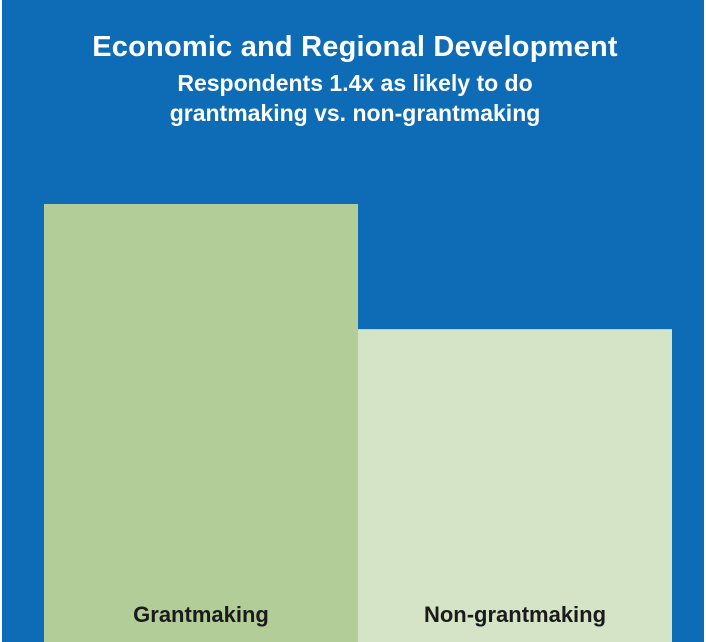 The width and height of the screenshot is (706, 642). What do you see at coordinates (515, 614) in the screenshot?
I see `category-label-non-grantmaking: Non-grantmaking` at bounding box center [515, 614].